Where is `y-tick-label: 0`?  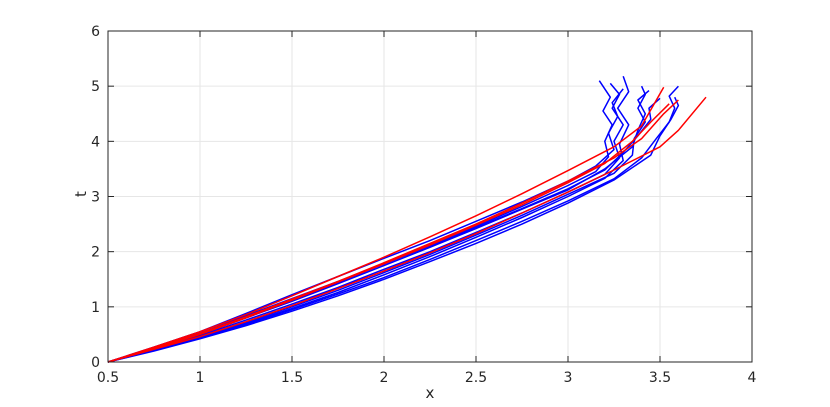
y-tick-label: 0 is located at coordinates (95, 363).